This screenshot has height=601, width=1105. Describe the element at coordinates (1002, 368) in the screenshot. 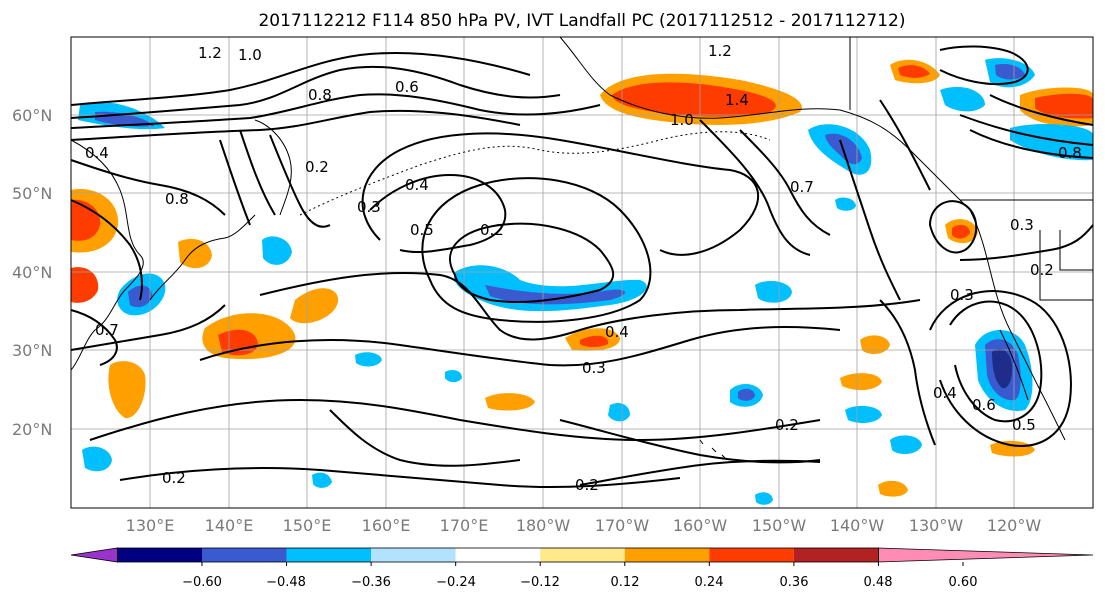

I see `shade-baja-darkest` at that location.